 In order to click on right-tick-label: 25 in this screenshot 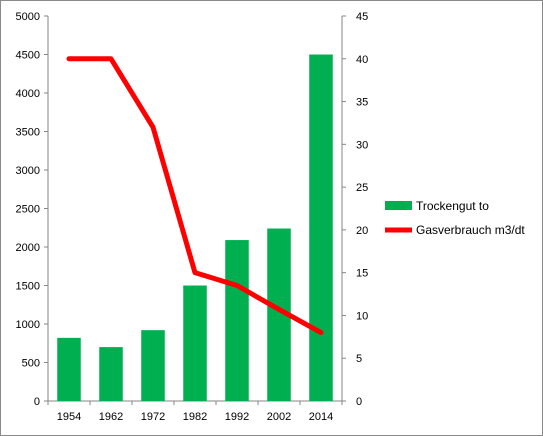, I will do `click(362, 188)`.